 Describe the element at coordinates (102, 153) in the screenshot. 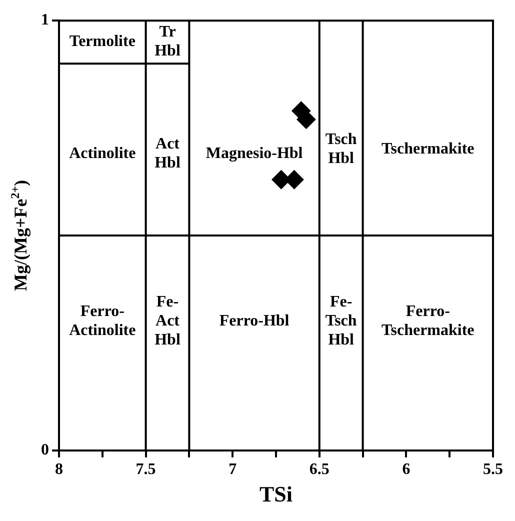

I see `annotation: Actinolite` at that location.